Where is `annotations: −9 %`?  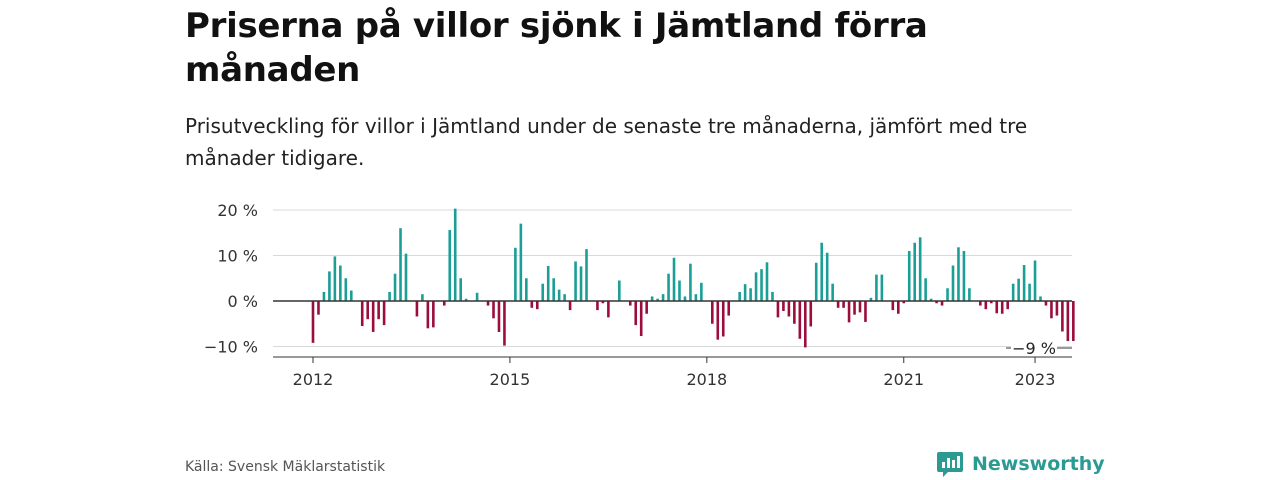
annotations: −9 % is located at coordinates (1039, 348).